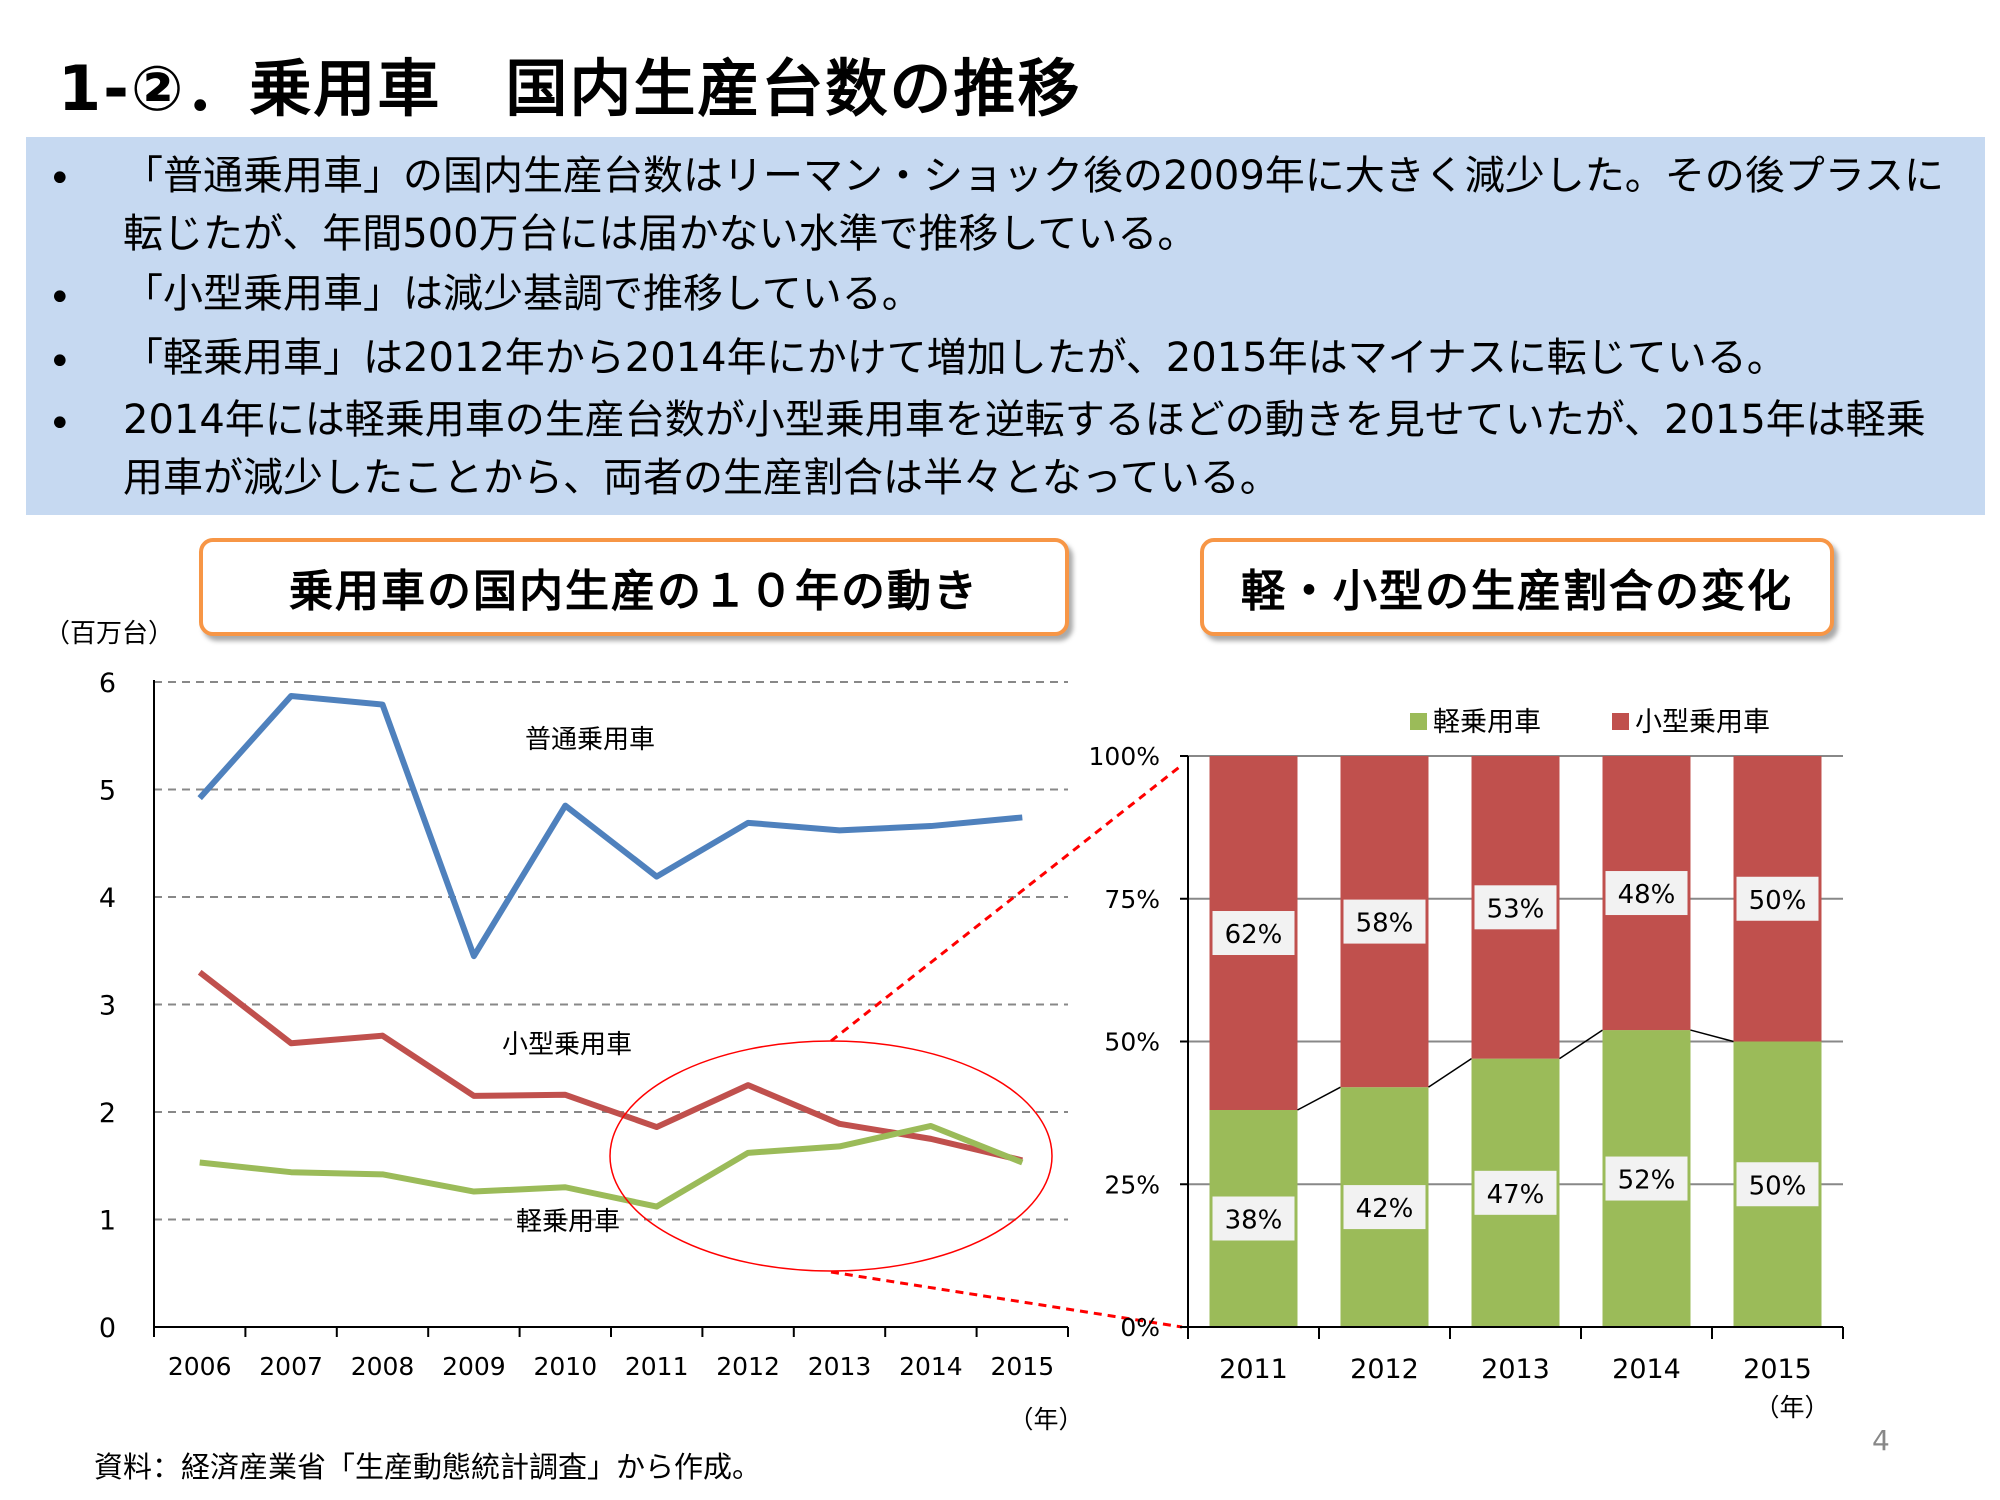 The height and width of the screenshot is (1500, 2000). Describe the element at coordinates (1124, 756) in the screenshot. I see `y-tick-label: 100%` at that location.